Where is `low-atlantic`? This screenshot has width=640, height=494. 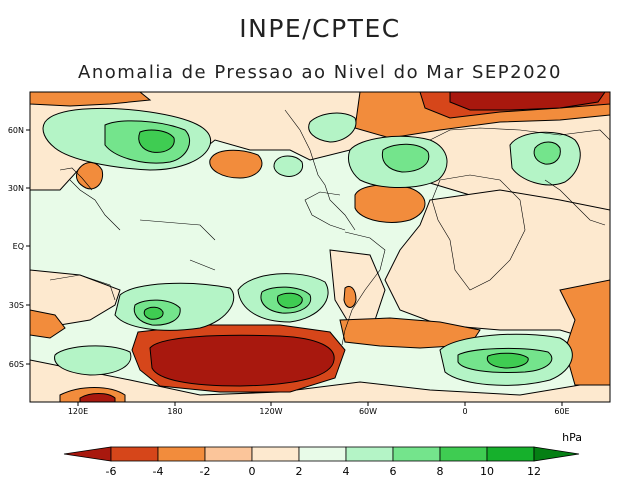 low-atlantic is located at coordinates (390, 203).